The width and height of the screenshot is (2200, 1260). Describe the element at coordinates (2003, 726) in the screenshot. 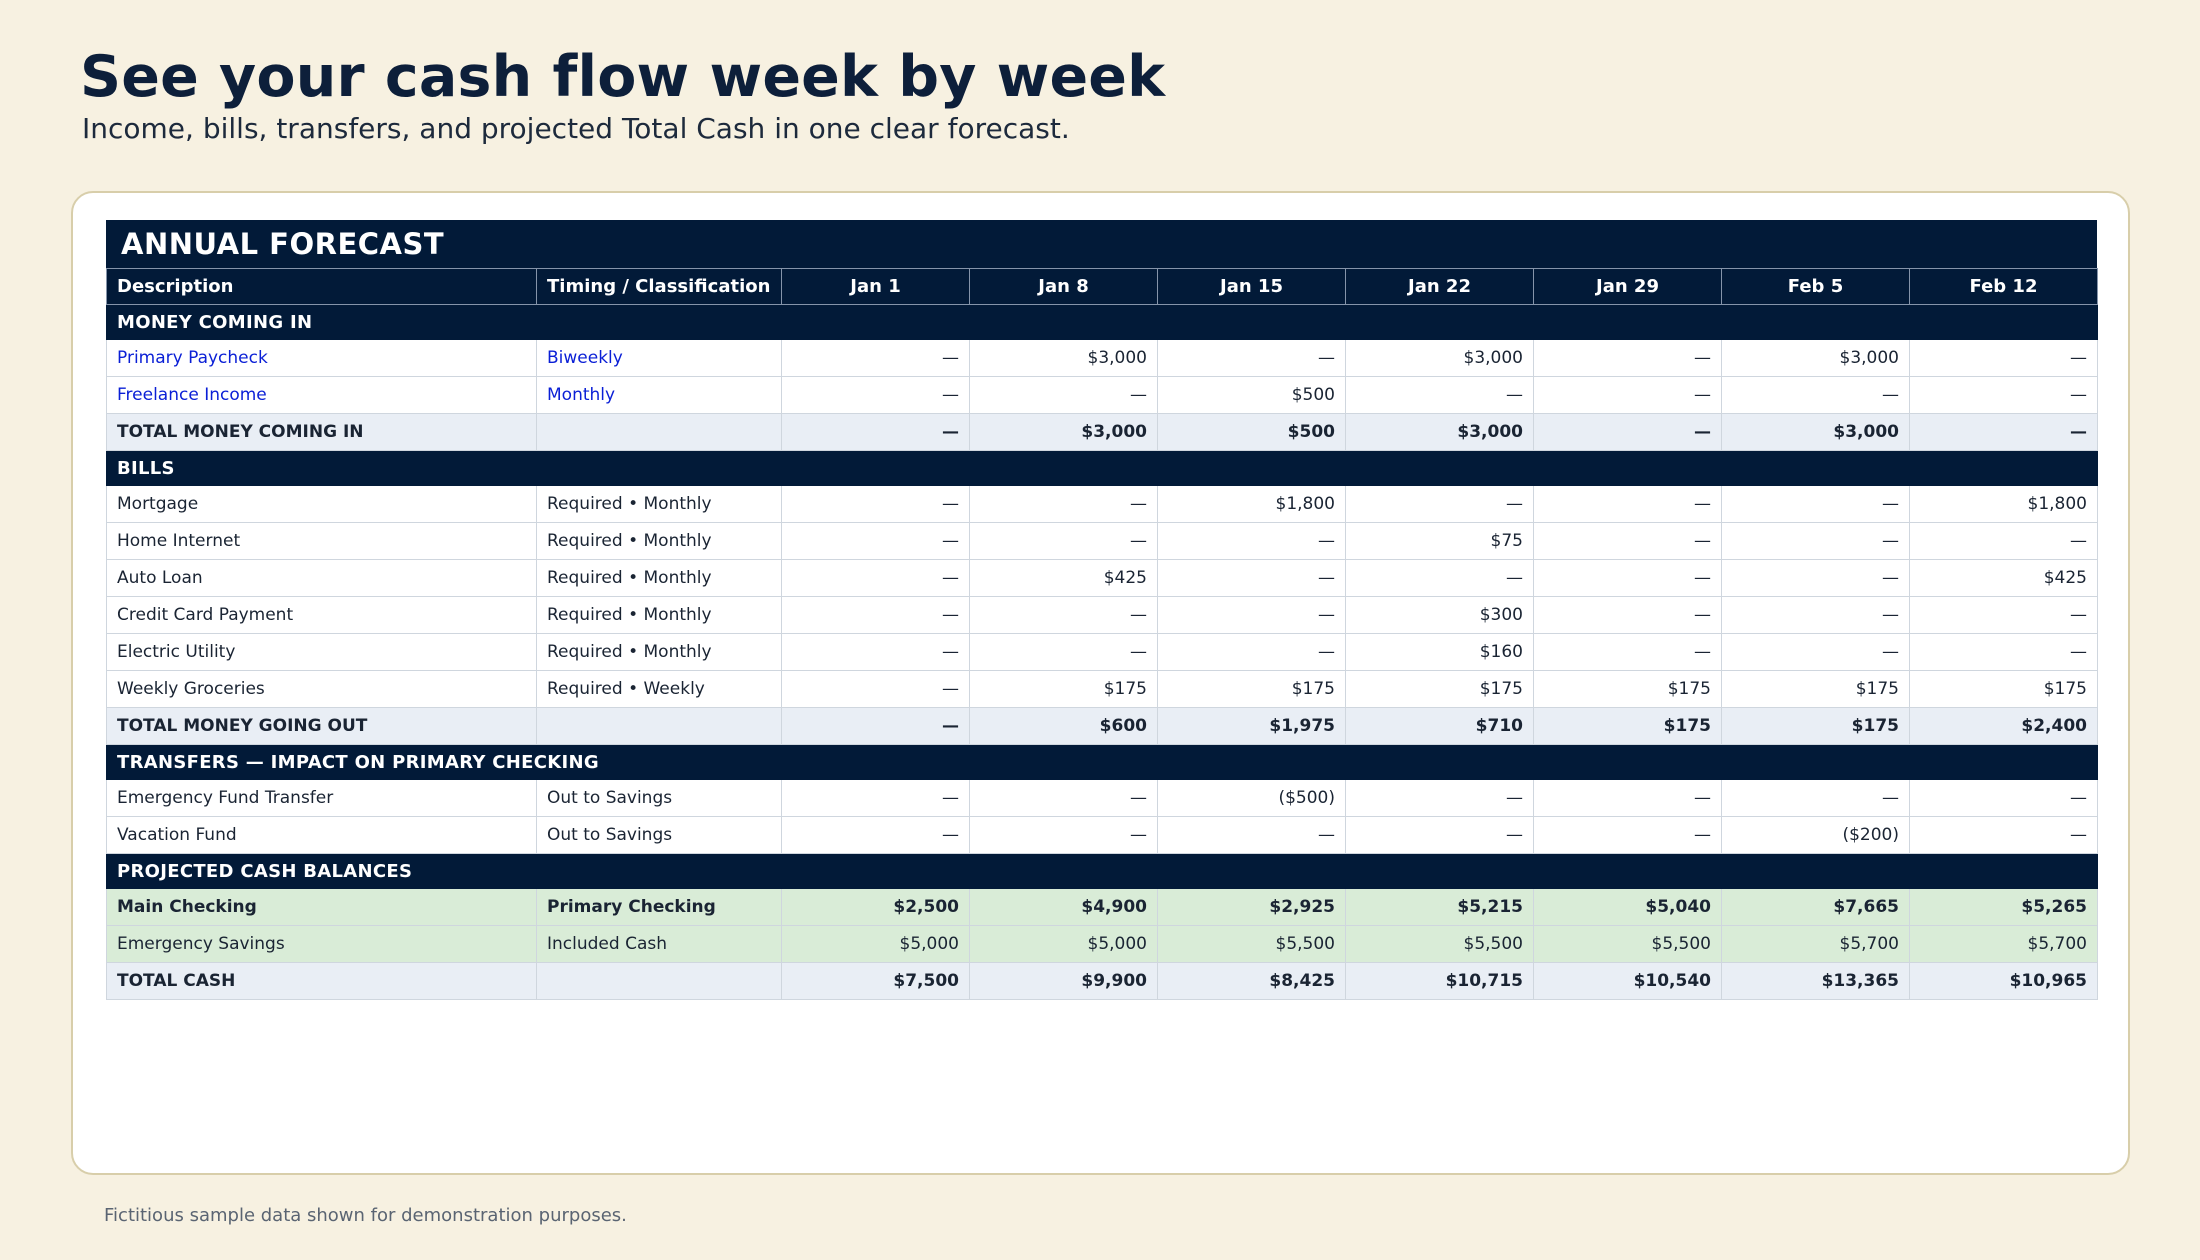

I see `value-cell: $2,400` at that location.